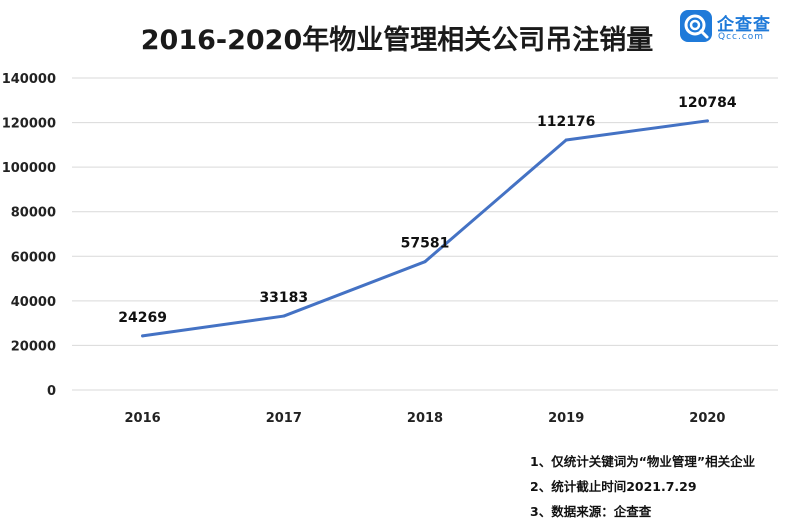 This screenshot has width=794, height=527. Describe the element at coordinates (33, 257) in the screenshot. I see `y-tick-label: 60000` at that location.